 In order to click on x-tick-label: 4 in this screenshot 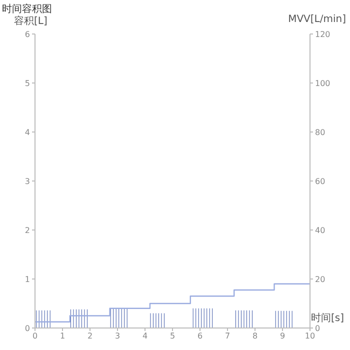, I will do `click(145, 336)`.